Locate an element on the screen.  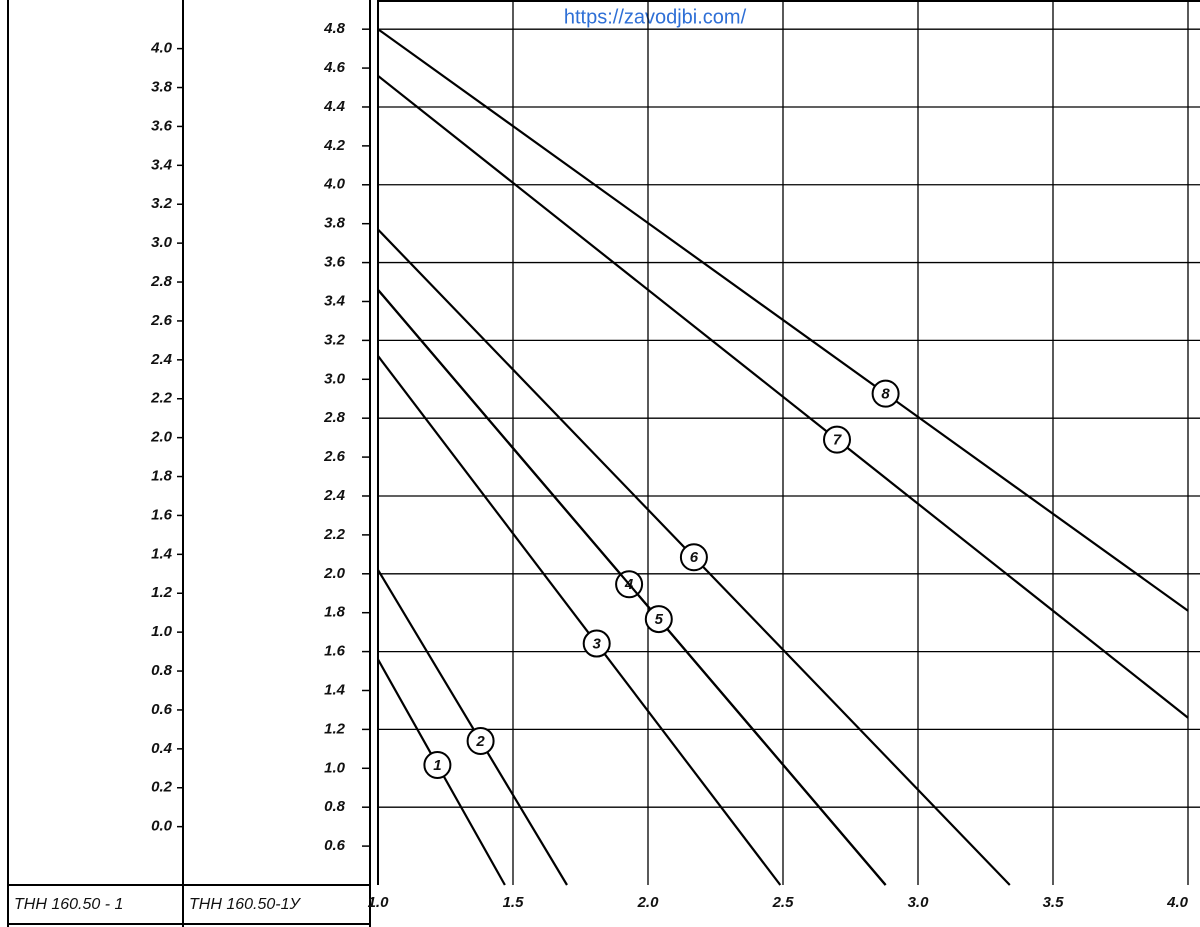
y-tick-label: 3.8 is located at coordinates (335, 223).